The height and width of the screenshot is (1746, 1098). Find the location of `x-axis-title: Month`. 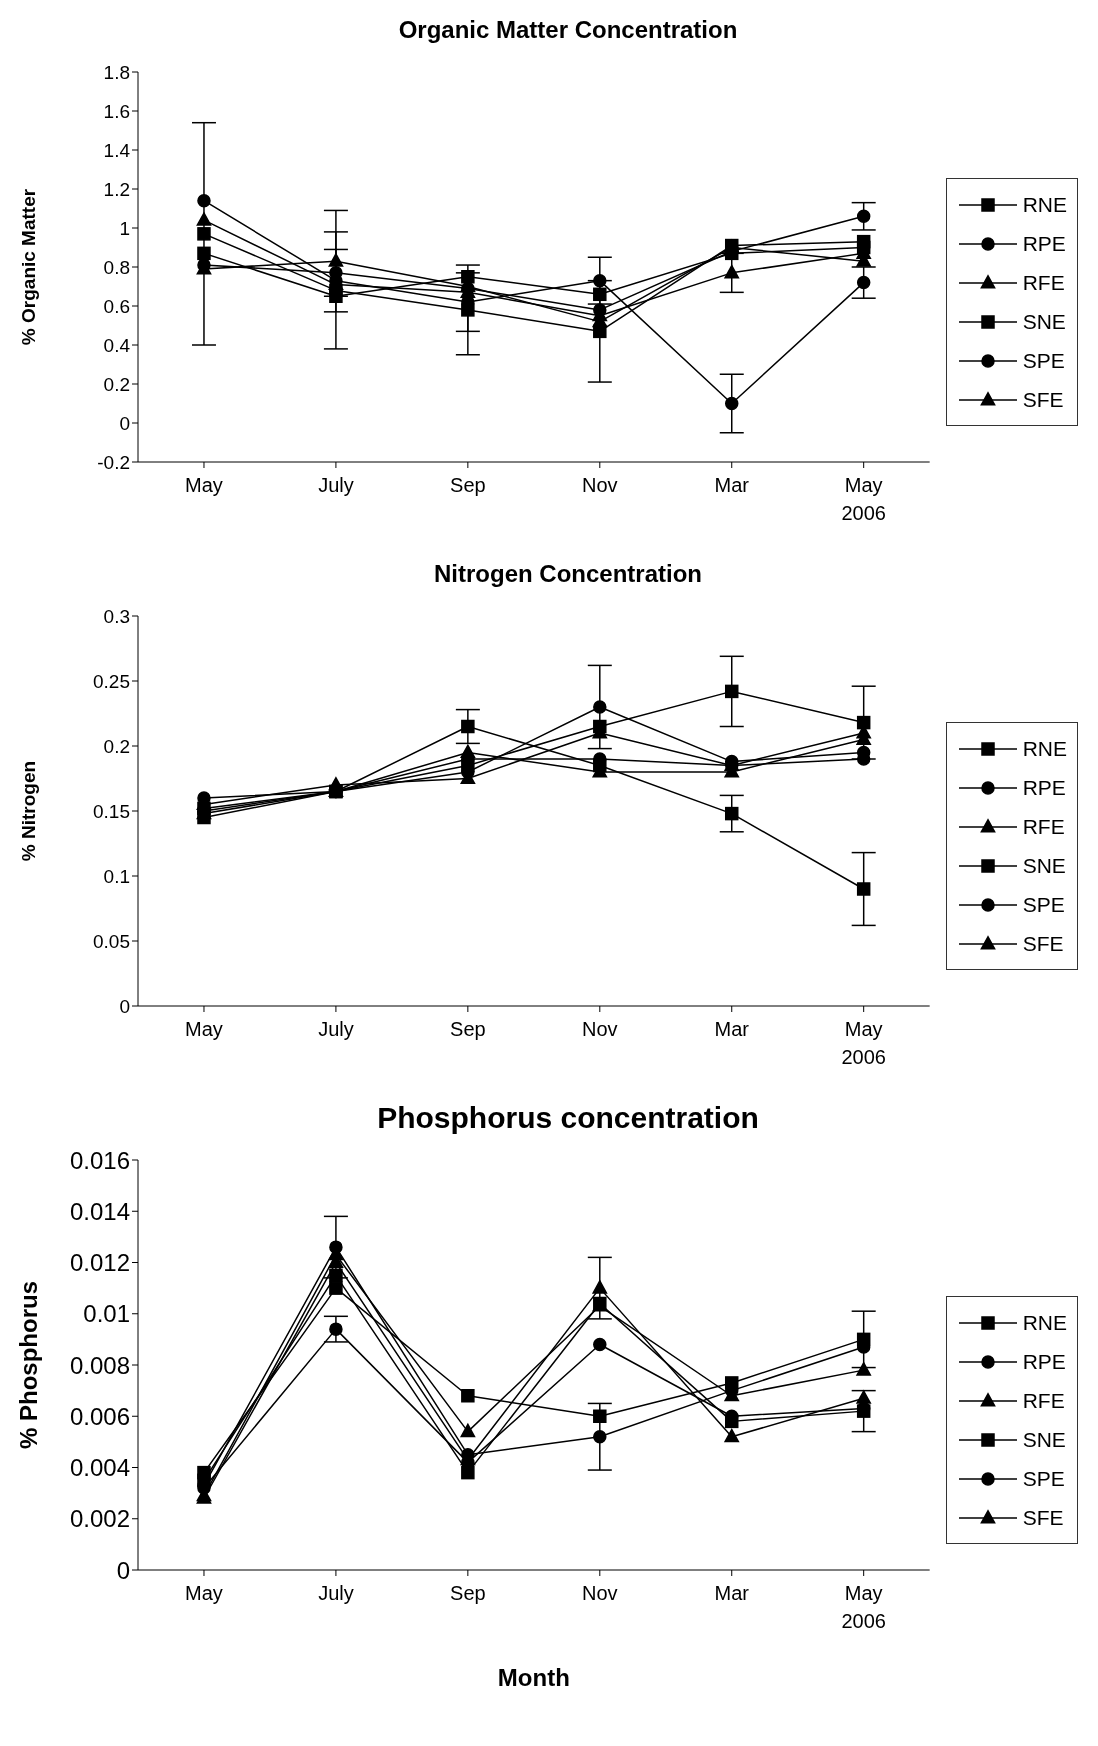

x-axis-title: Month is located at coordinates (533, 1677).